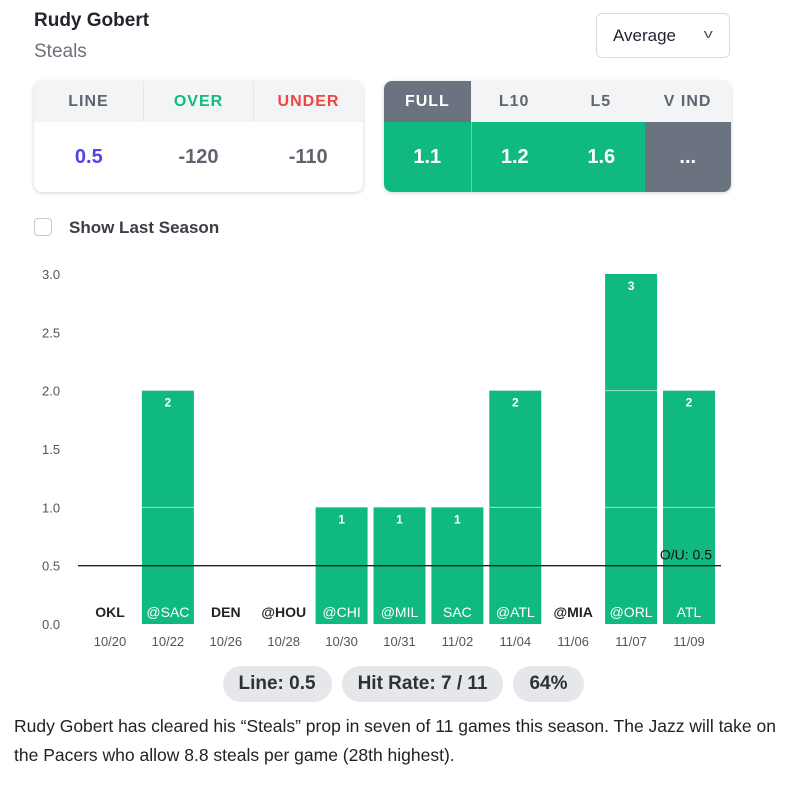  I want to click on percent-pill: 64%, so click(548, 684).